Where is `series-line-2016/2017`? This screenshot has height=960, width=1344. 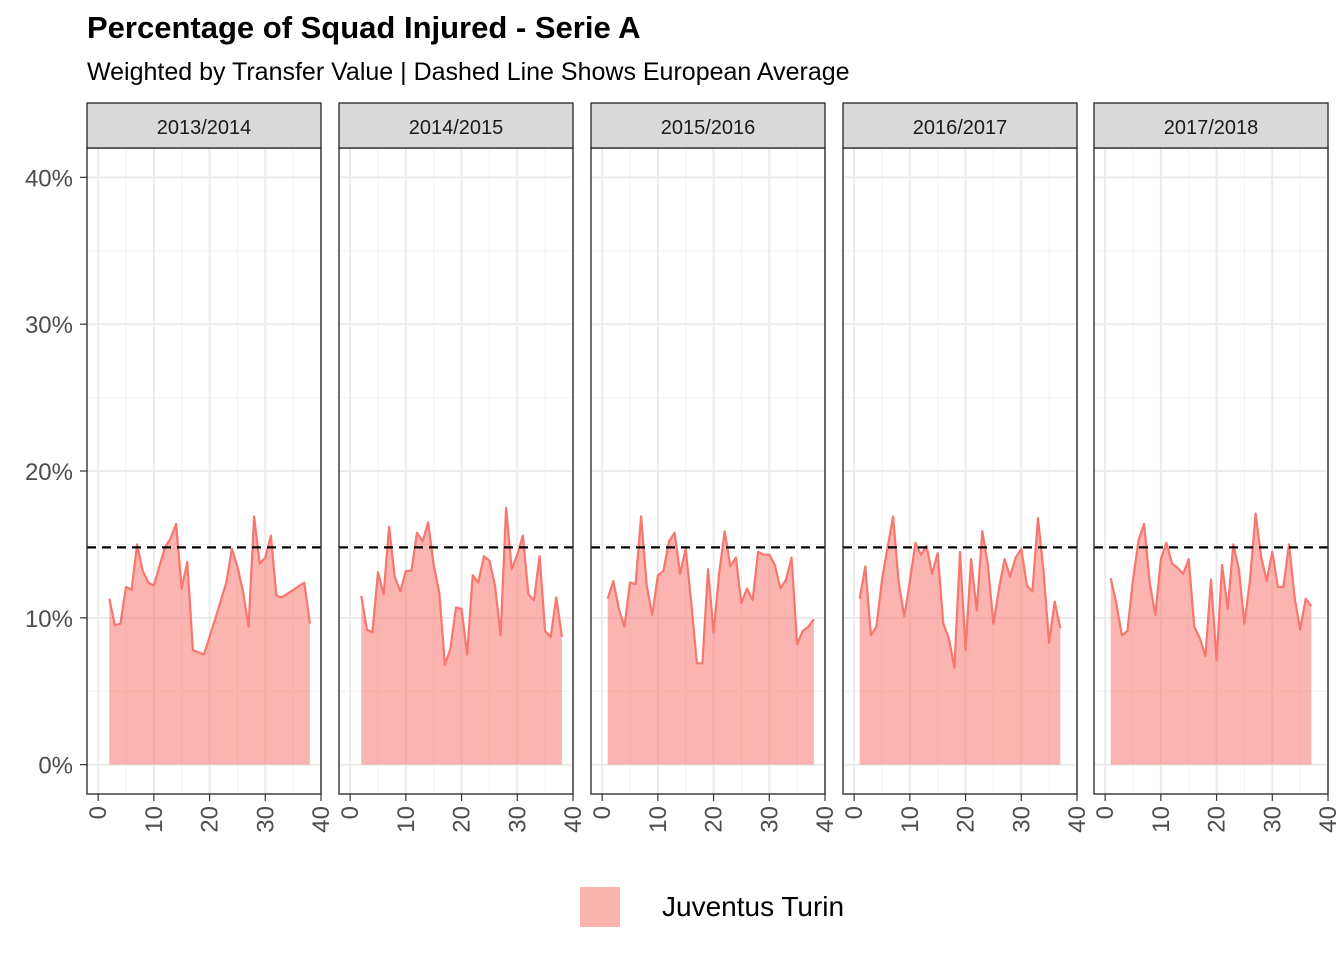
series-line-2016/2017 is located at coordinates (960, 592).